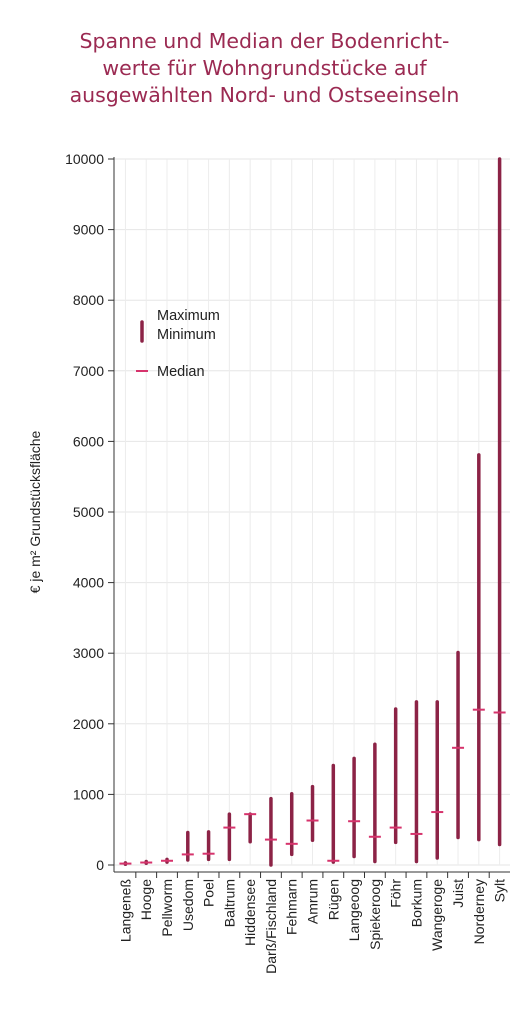 The width and height of the screenshot is (529, 1024). What do you see at coordinates (178, 344) in the screenshot?
I see `legend: Maximum Minimum Median` at bounding box center [178, 344].